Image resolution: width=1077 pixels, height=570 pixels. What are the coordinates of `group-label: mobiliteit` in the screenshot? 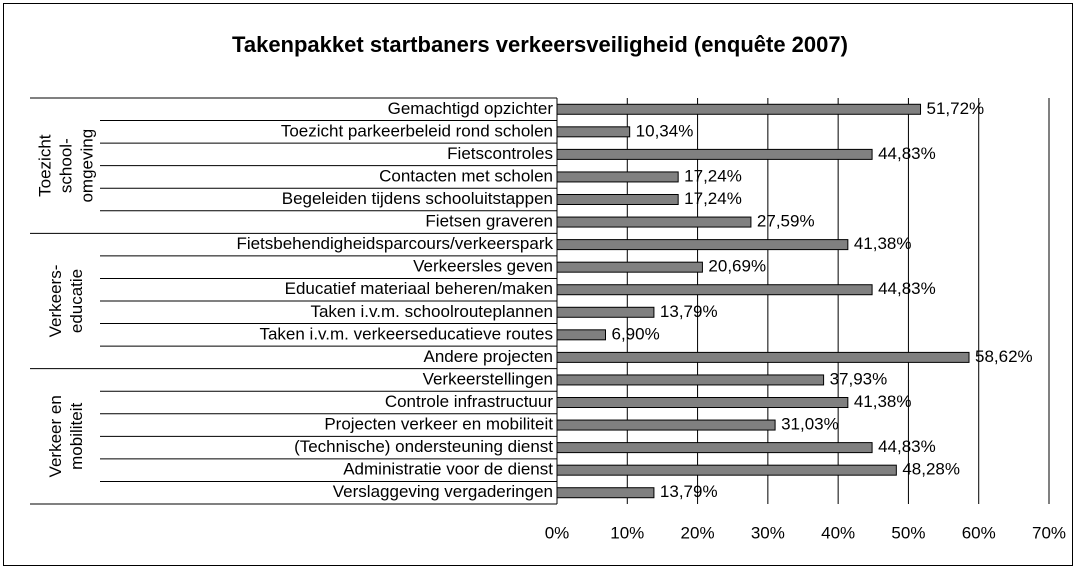 It's located at (76, 436).